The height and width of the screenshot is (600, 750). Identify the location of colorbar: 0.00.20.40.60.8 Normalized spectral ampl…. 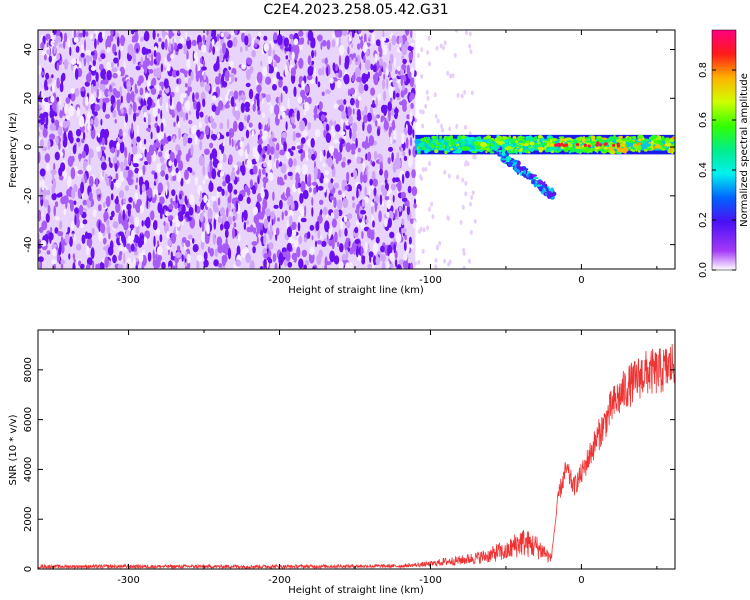
(724, 153).